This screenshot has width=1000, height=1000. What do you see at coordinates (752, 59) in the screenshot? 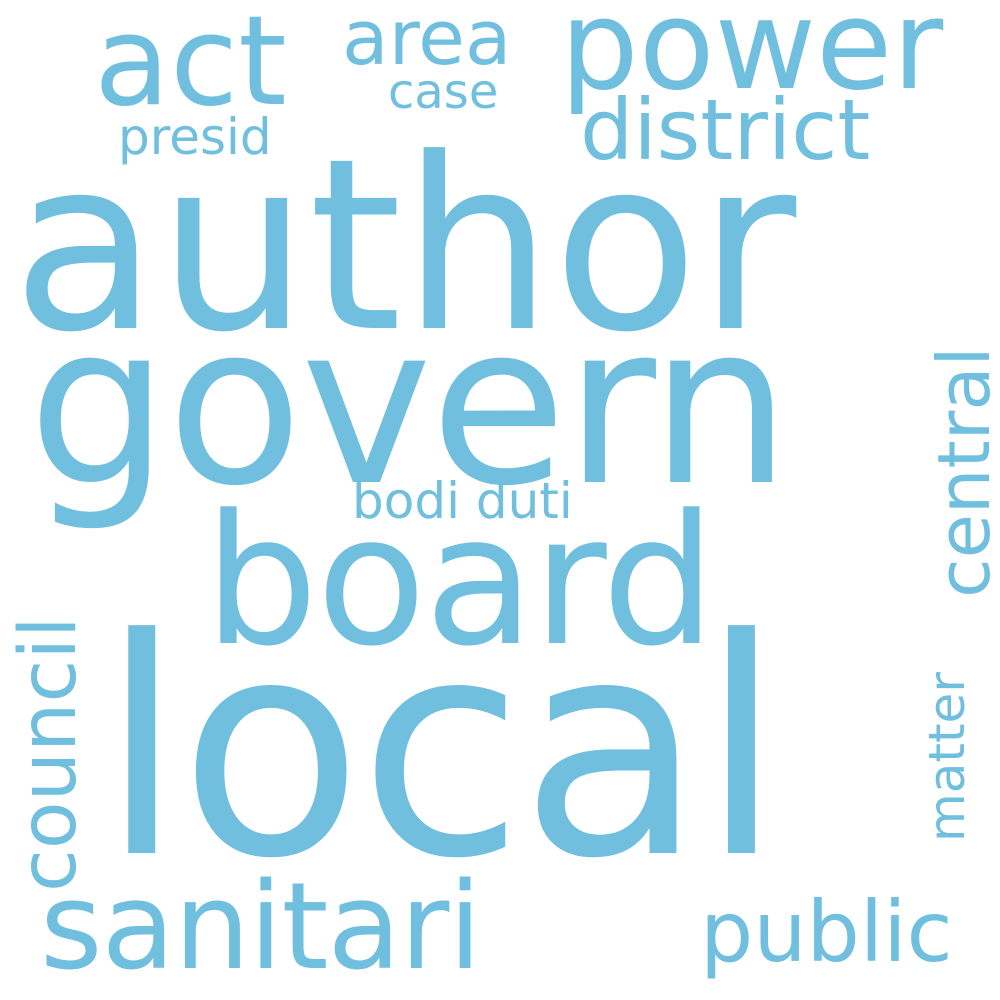
I see `word-power: power` at bounding box center [752, 59].